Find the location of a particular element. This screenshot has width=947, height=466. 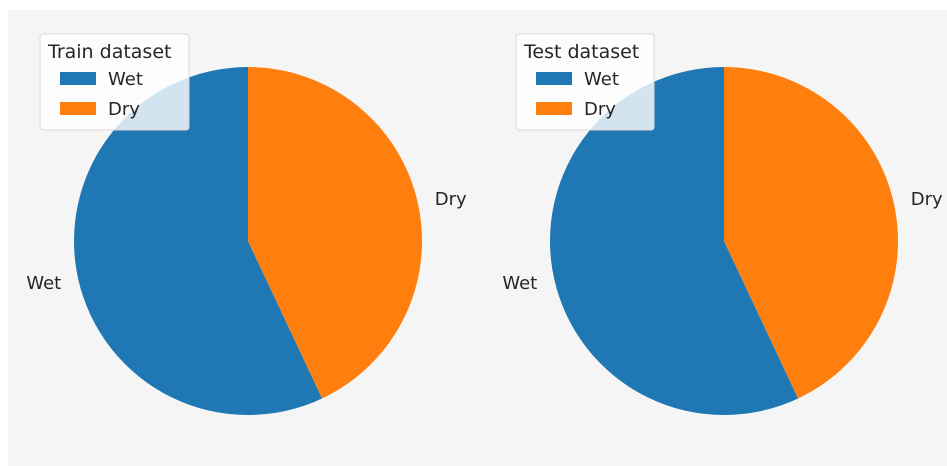

legend-title: Train dataset is located at coordinates (109, 52).